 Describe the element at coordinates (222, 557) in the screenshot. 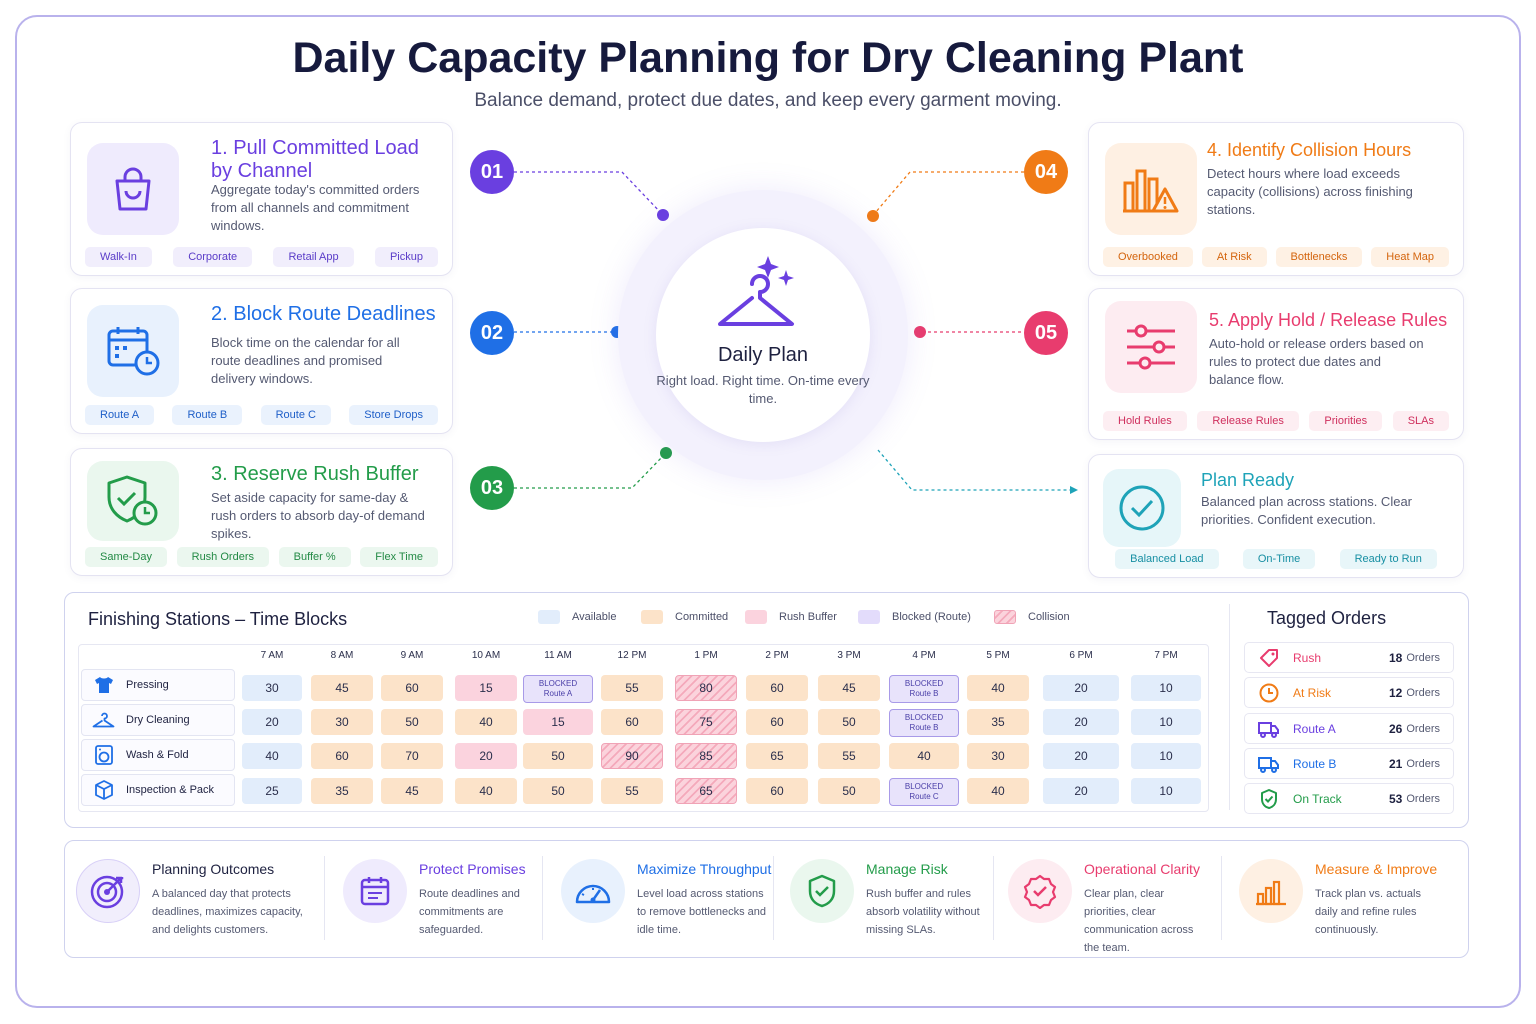

I see `tag-chip: Rush Orders` at that location.